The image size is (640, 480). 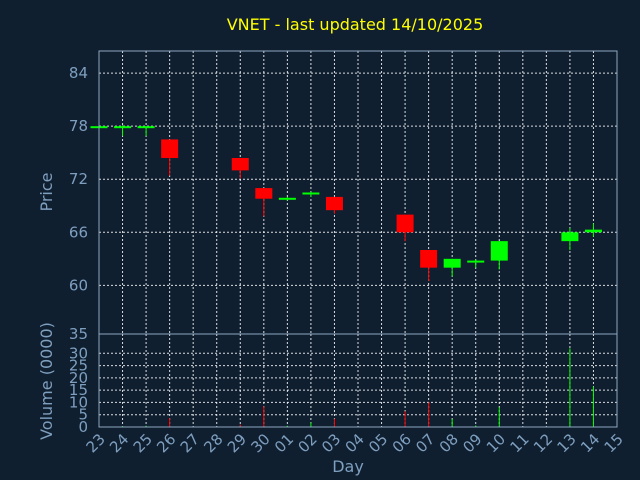 What do you see at coordinates (119, 443) in the screenshot?
I see `x-tick-label: 24` at bounding box center [119, 443].